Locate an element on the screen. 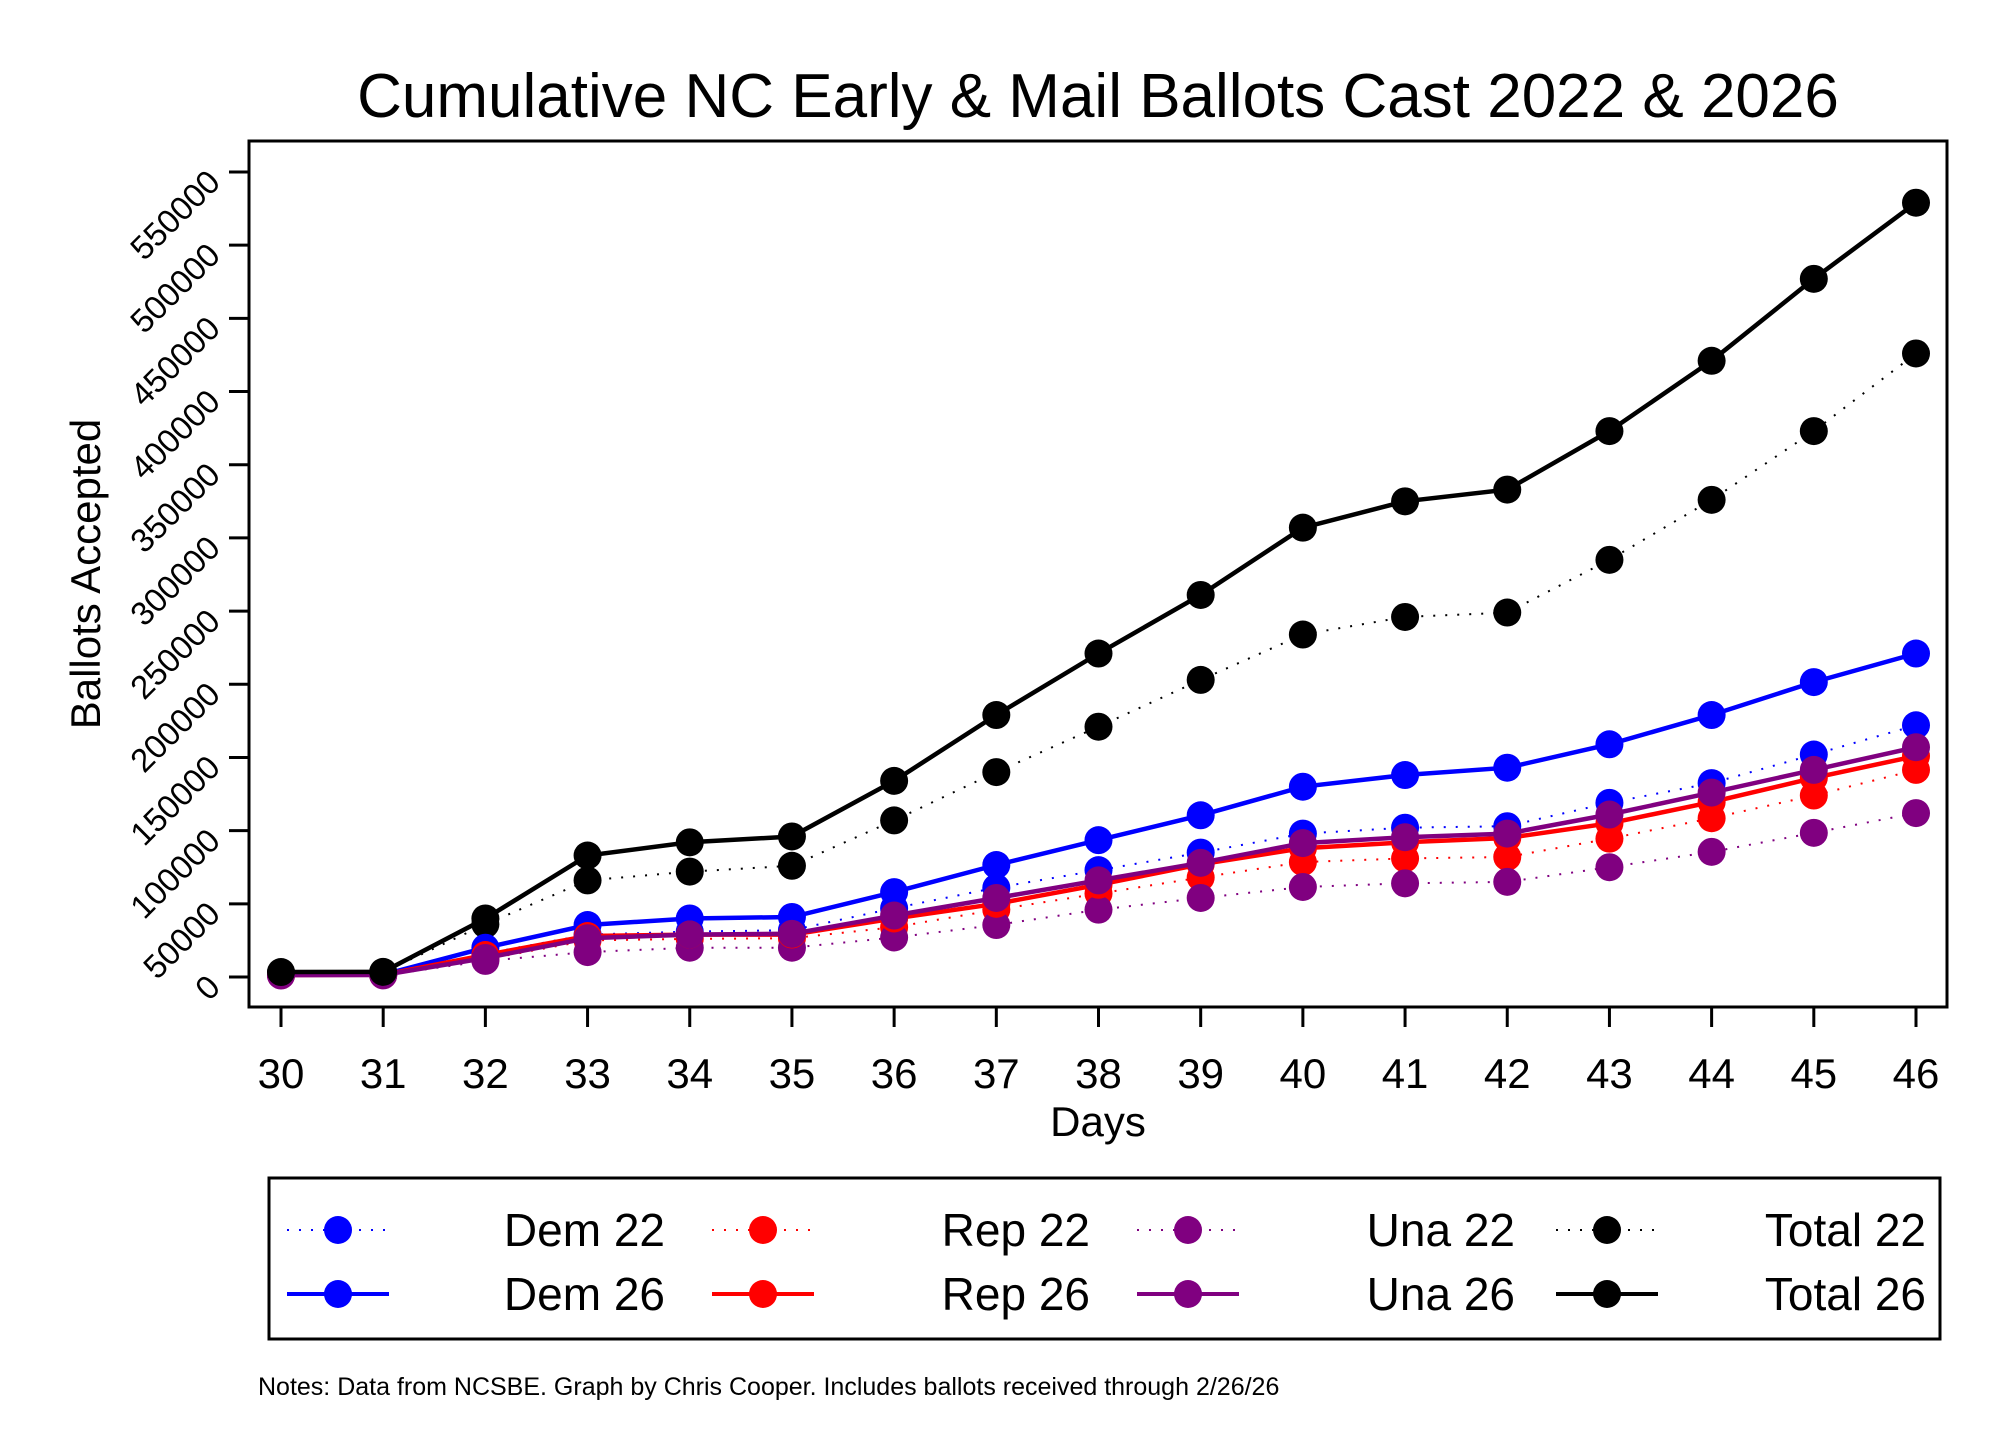 The height and width of the screenshot is (1454, 2000). x-tick-label: 39 is located at coordinates (1200, 1073).